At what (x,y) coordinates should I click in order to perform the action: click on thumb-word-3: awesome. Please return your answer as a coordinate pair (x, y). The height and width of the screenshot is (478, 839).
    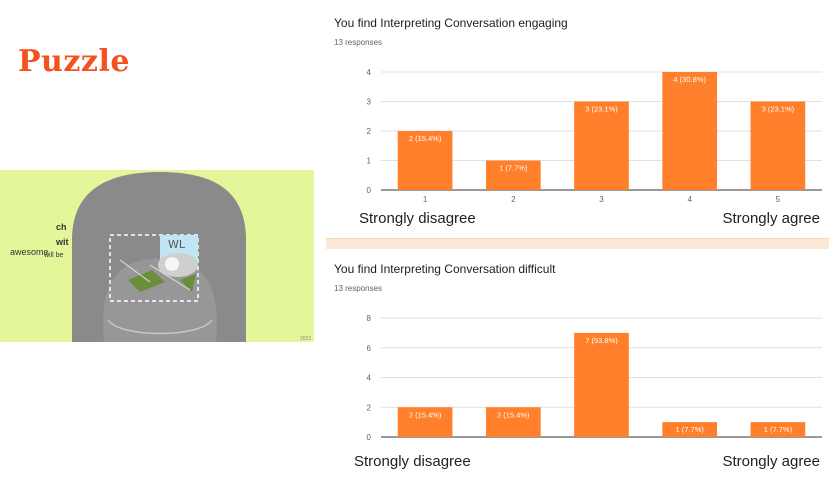
    Looking at the image, I should click on (29, 252).